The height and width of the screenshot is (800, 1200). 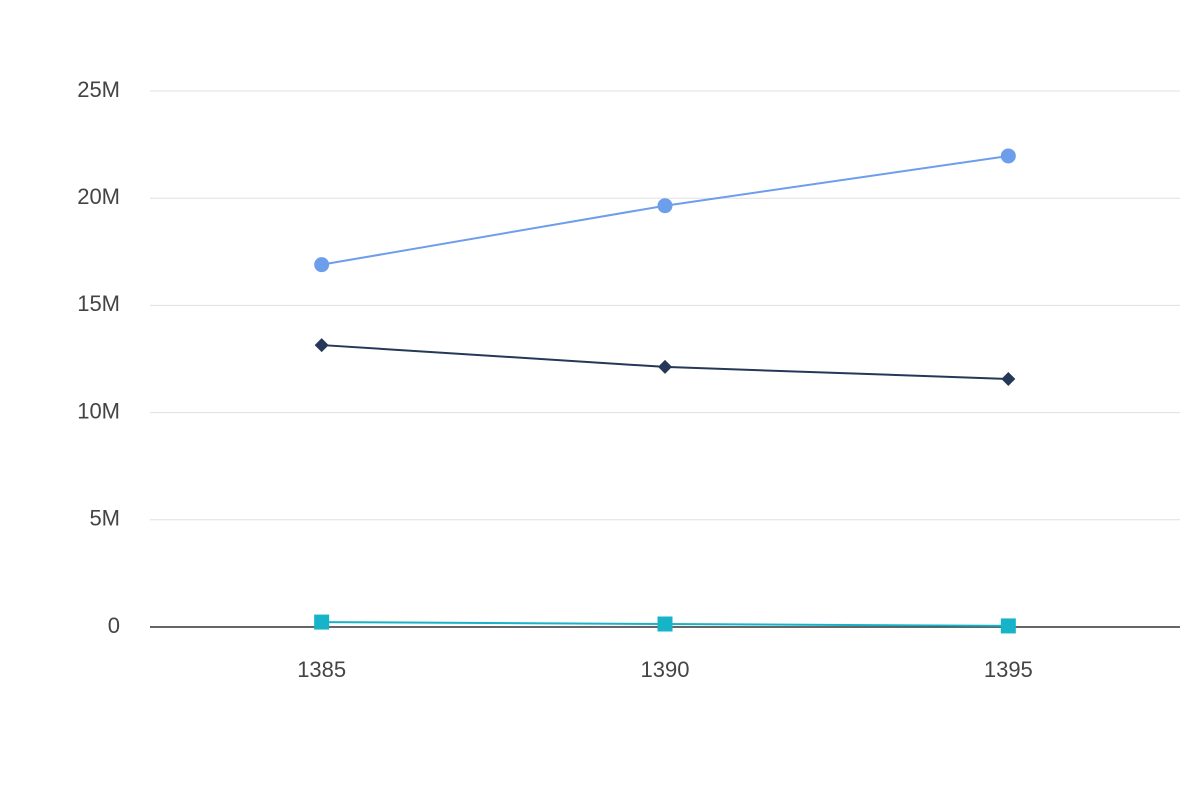 What do you see at coordinates (98, 89) in the screenshot?
I see `y-tick-label: 25M` at bounding box center [98, 89].